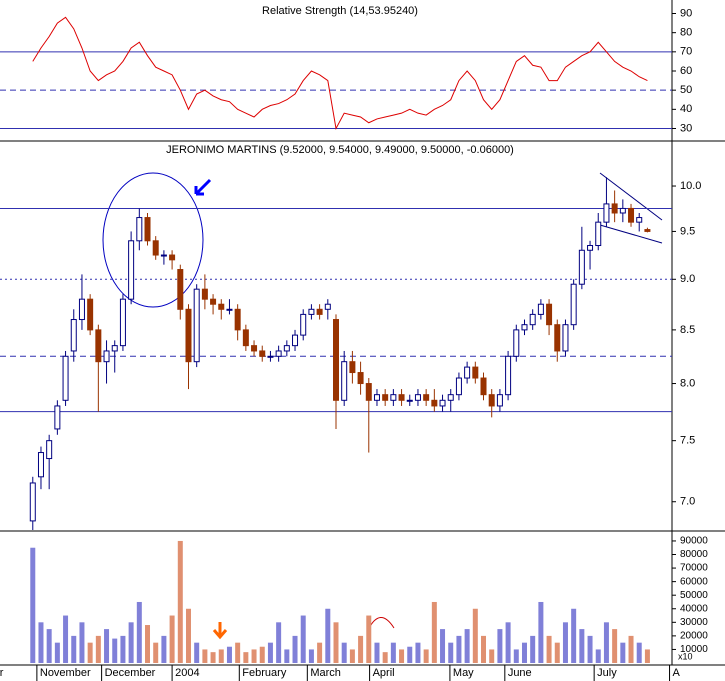 The width and height of the screenshot is (725, 681). What do you see at coordinates (694, 636) in the screenshot?
I see `y-tick-label: 20000` at bounding box center [694, 636].